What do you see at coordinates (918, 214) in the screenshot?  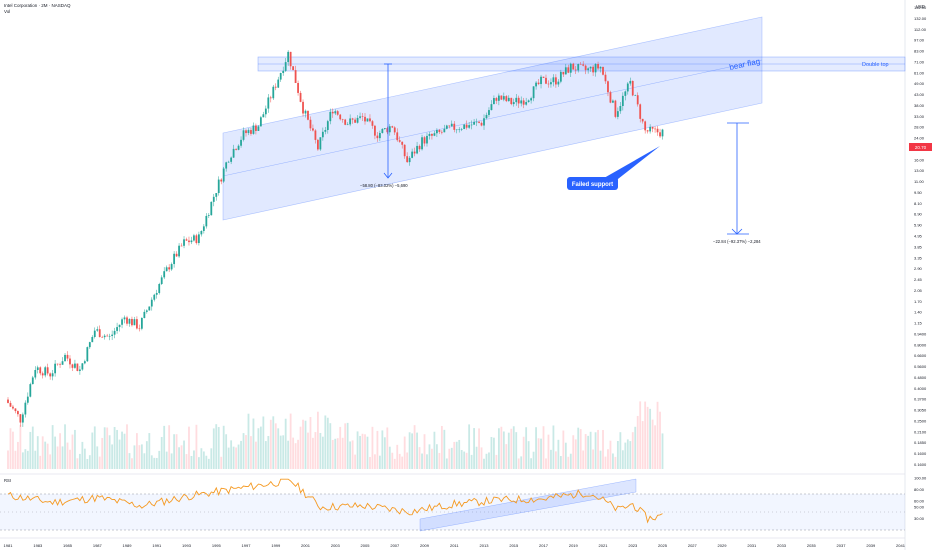 I see `price-tick-label: 6.90` at bounding box center [918, 214].